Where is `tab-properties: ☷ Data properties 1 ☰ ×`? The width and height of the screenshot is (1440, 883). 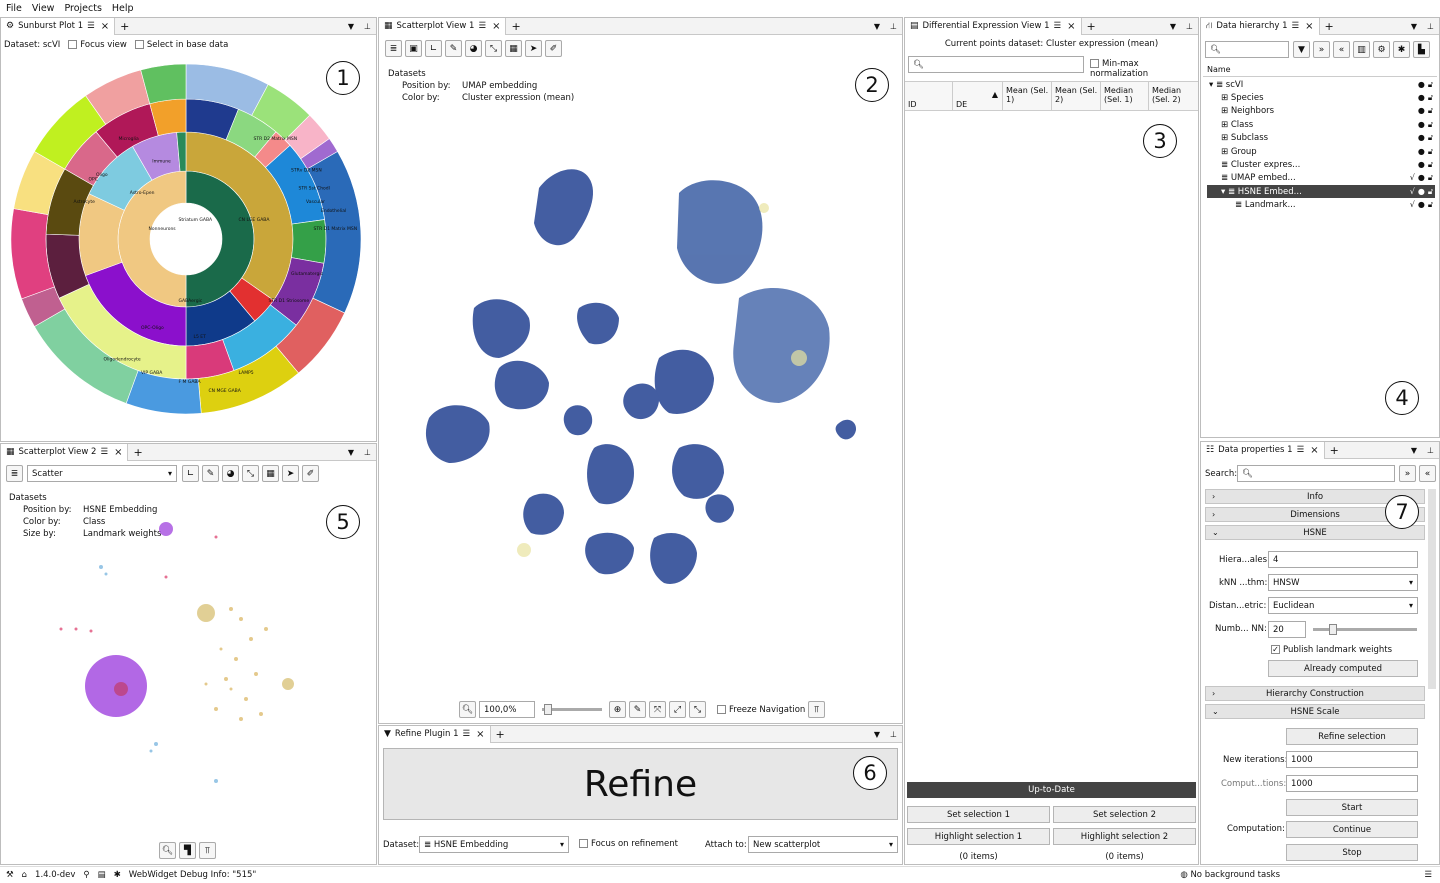
tab-properties: ☷ Data properties 1 ☰ × is located at coordinates (1263, 450).